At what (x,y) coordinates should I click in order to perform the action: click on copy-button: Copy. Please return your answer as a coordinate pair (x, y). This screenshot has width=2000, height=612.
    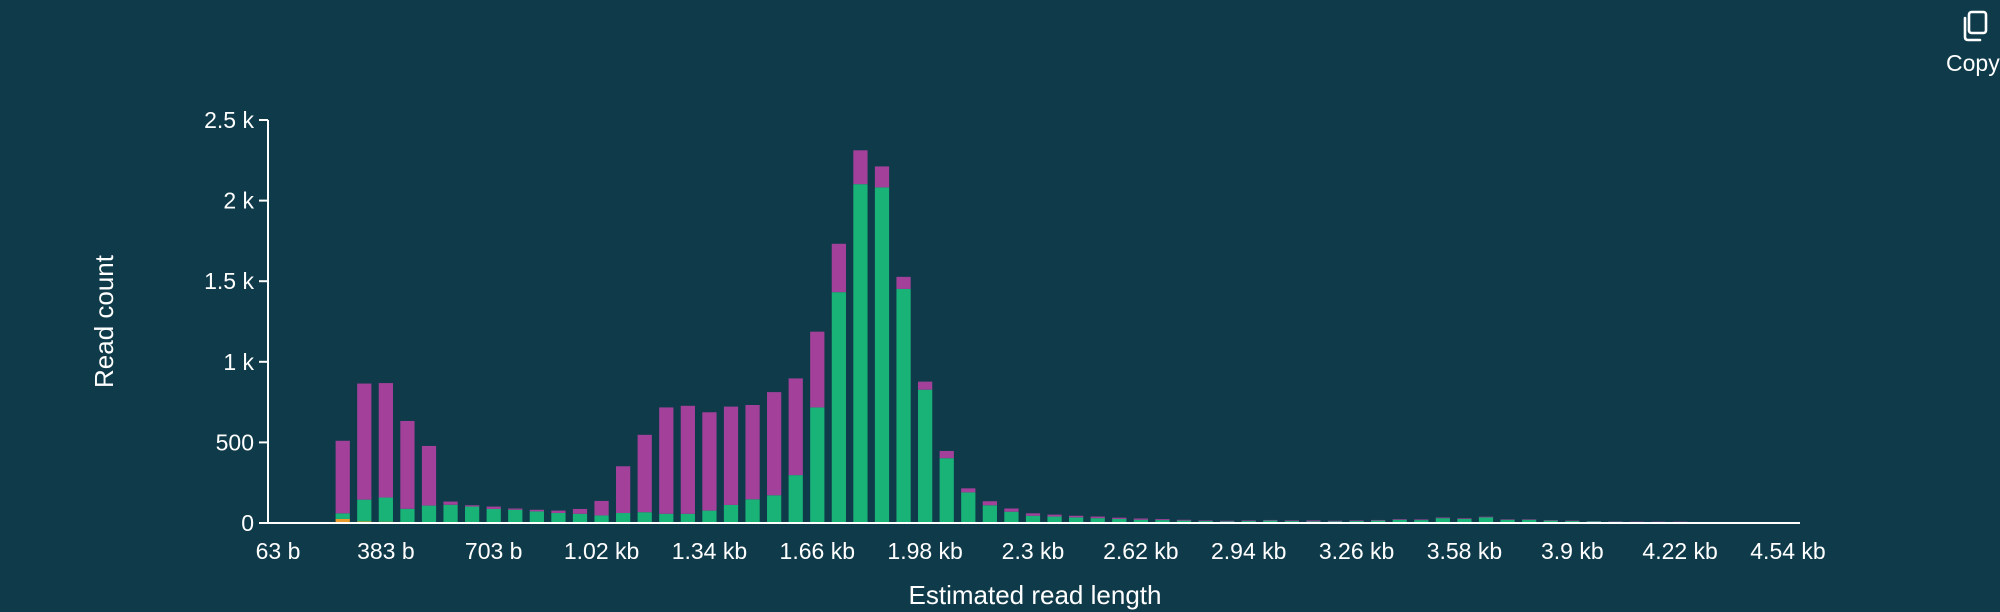
    Looking at the image, I should click on (1972, 42).